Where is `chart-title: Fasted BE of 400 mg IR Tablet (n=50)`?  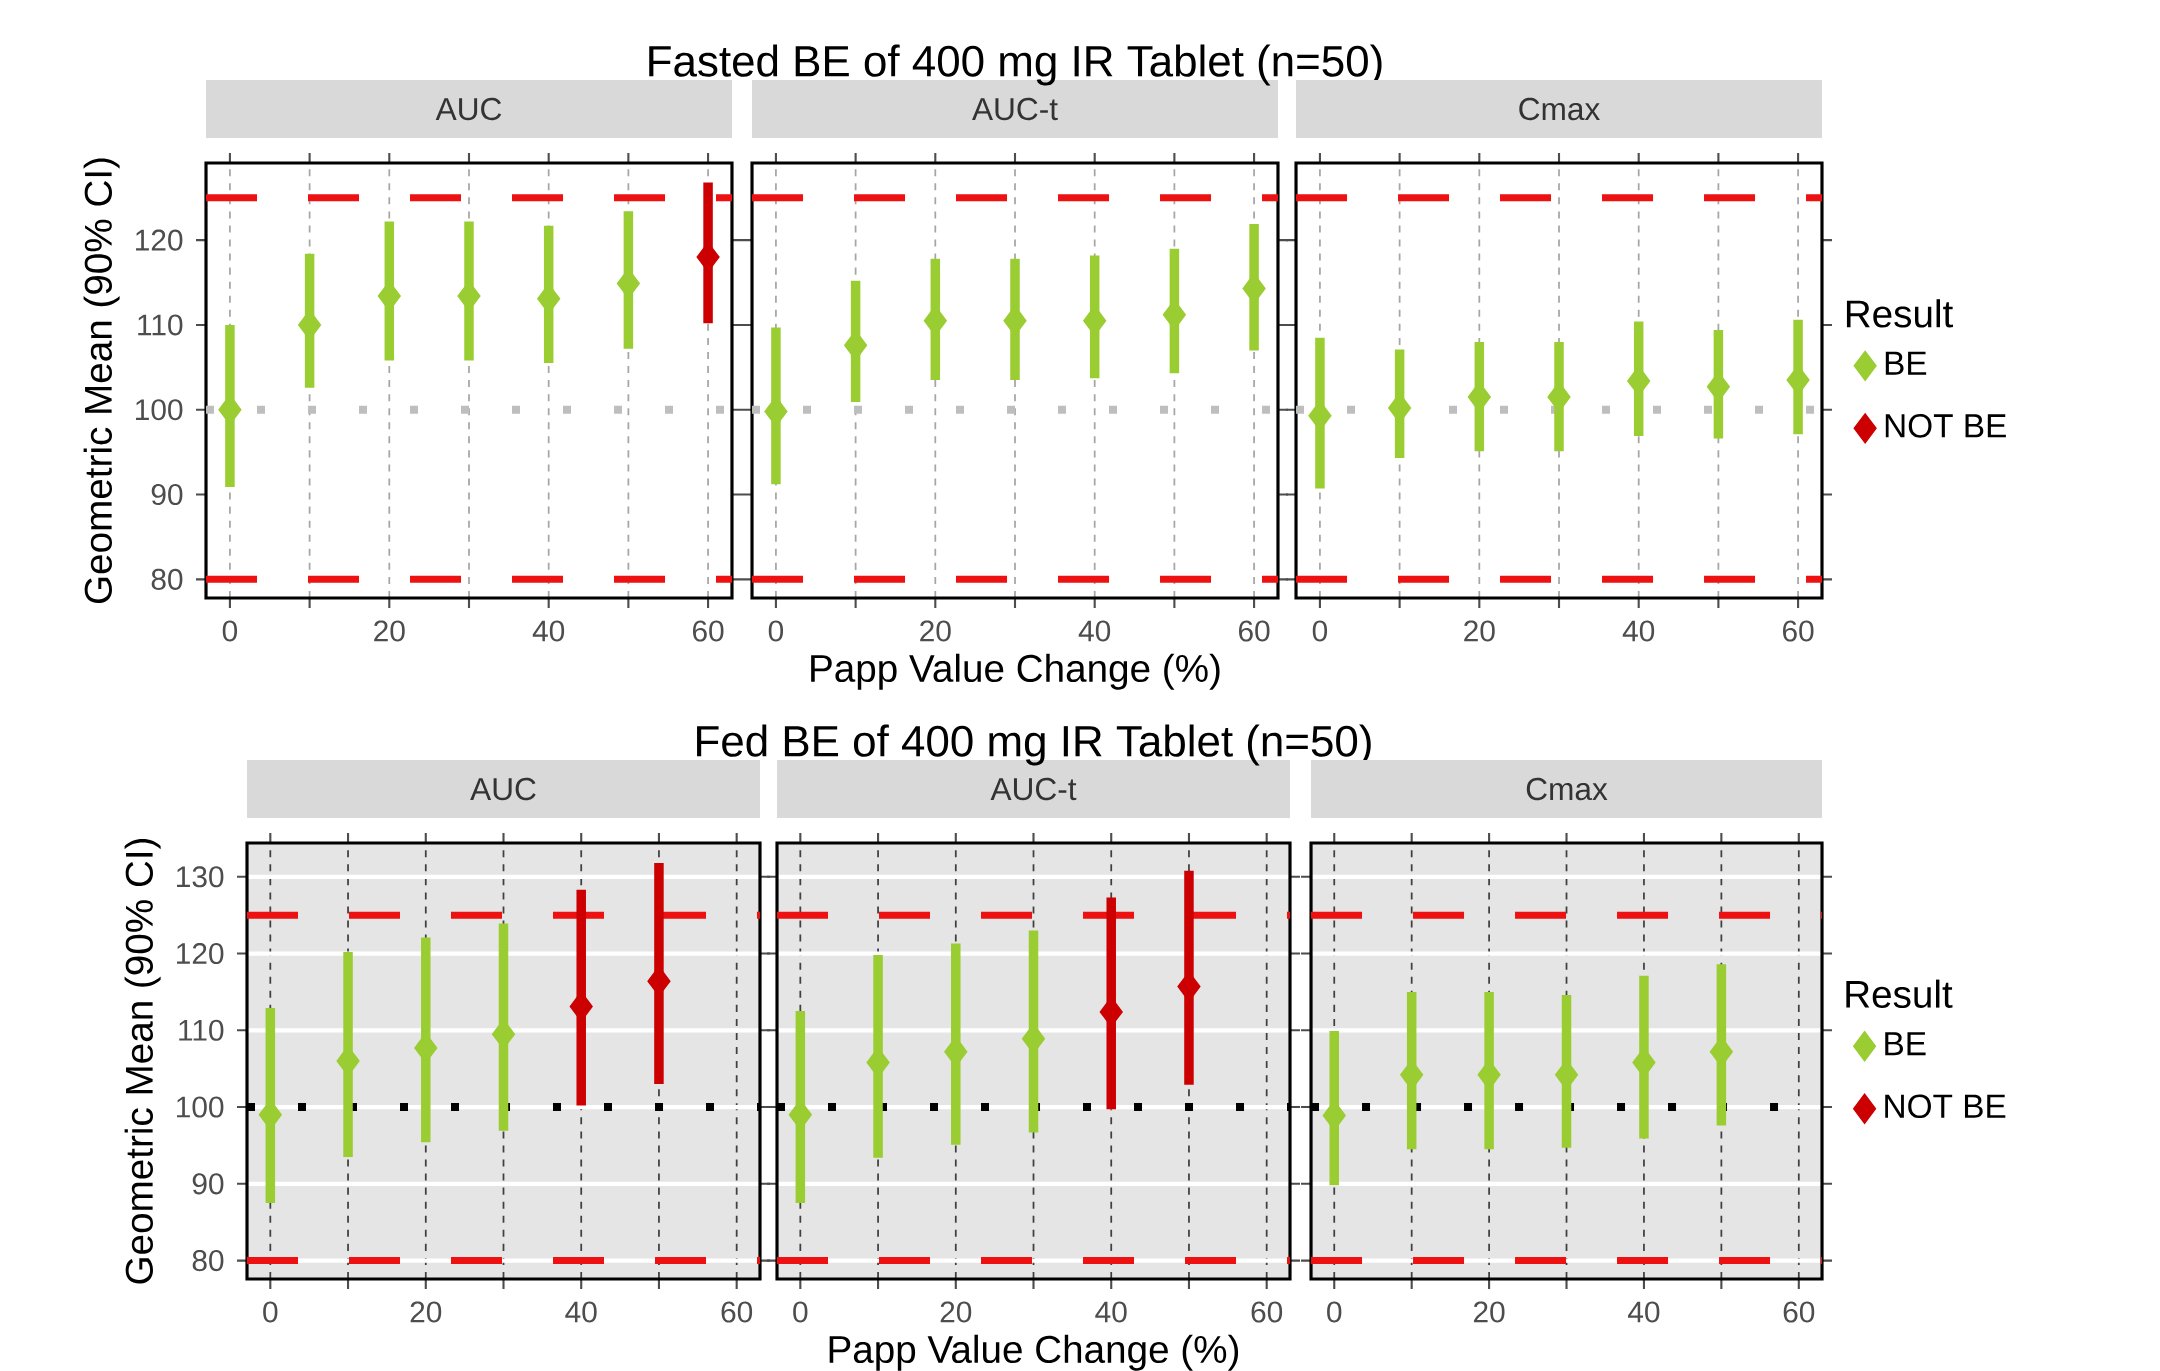 chart-title: Fasted BE of 400 mg IR Tablet (n=50) is located at coordinates (1015, 65).